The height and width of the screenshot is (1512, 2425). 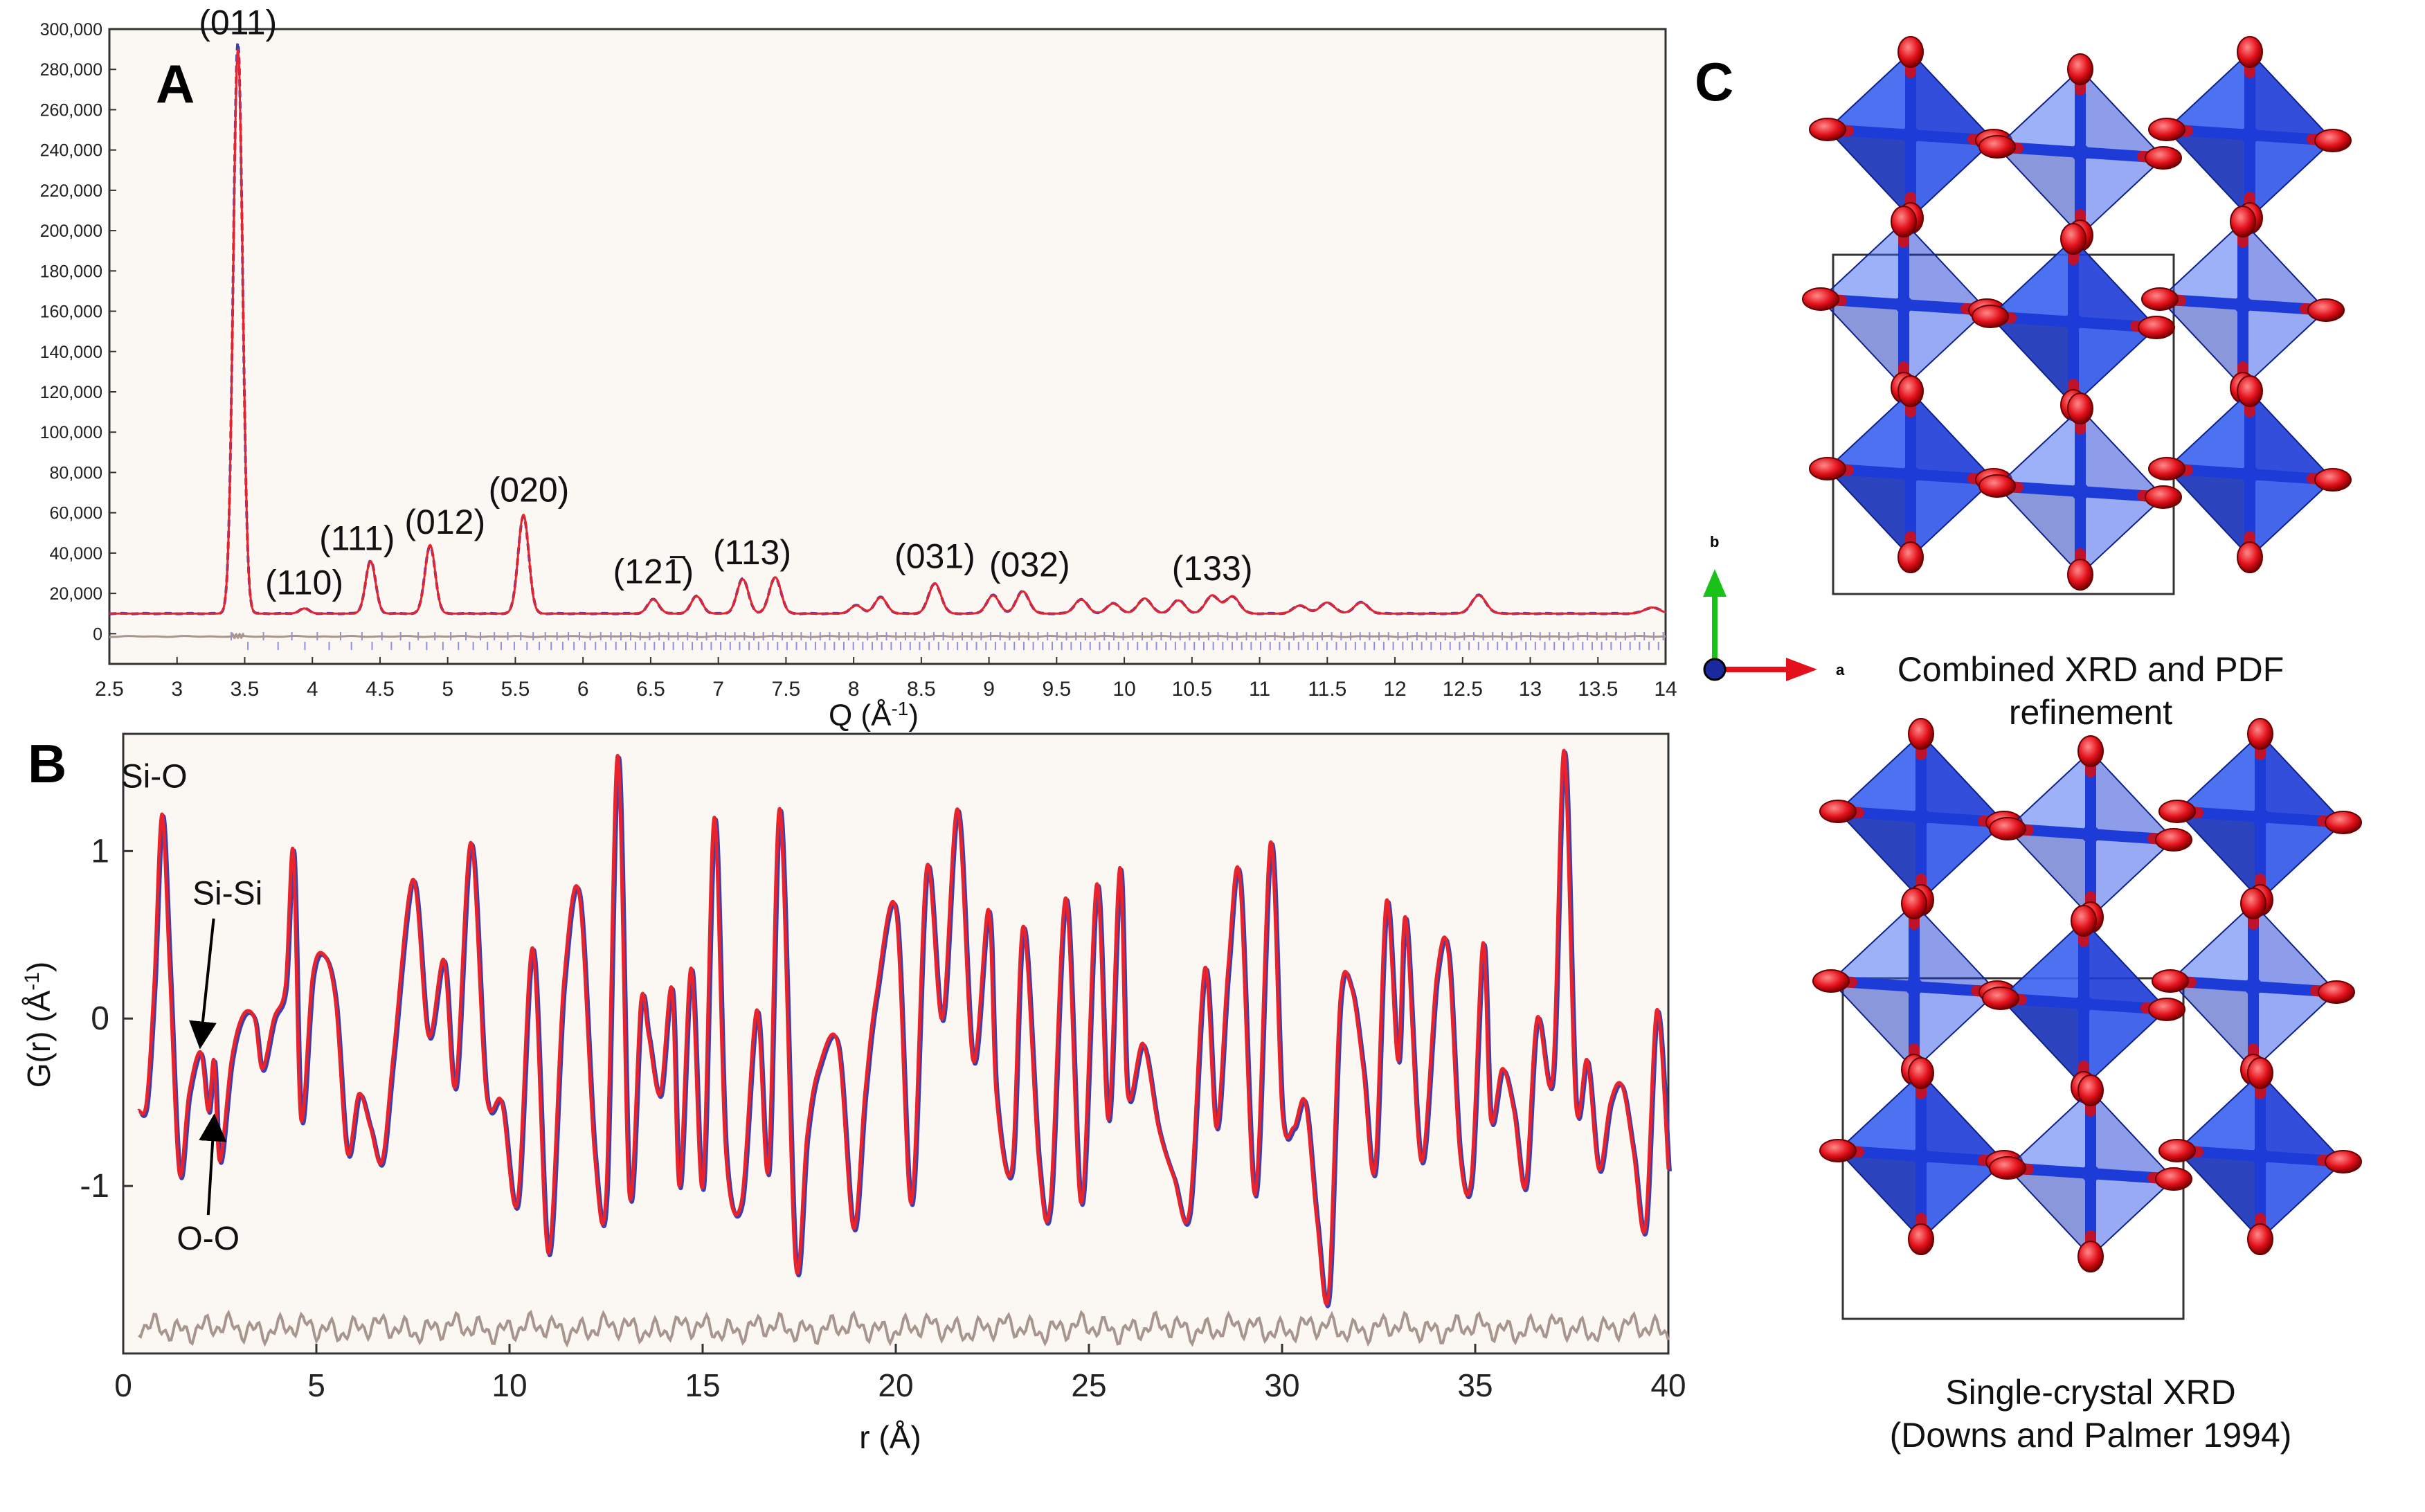 I want to click on x-tick-label: 11, so click(x=1259, y=689).